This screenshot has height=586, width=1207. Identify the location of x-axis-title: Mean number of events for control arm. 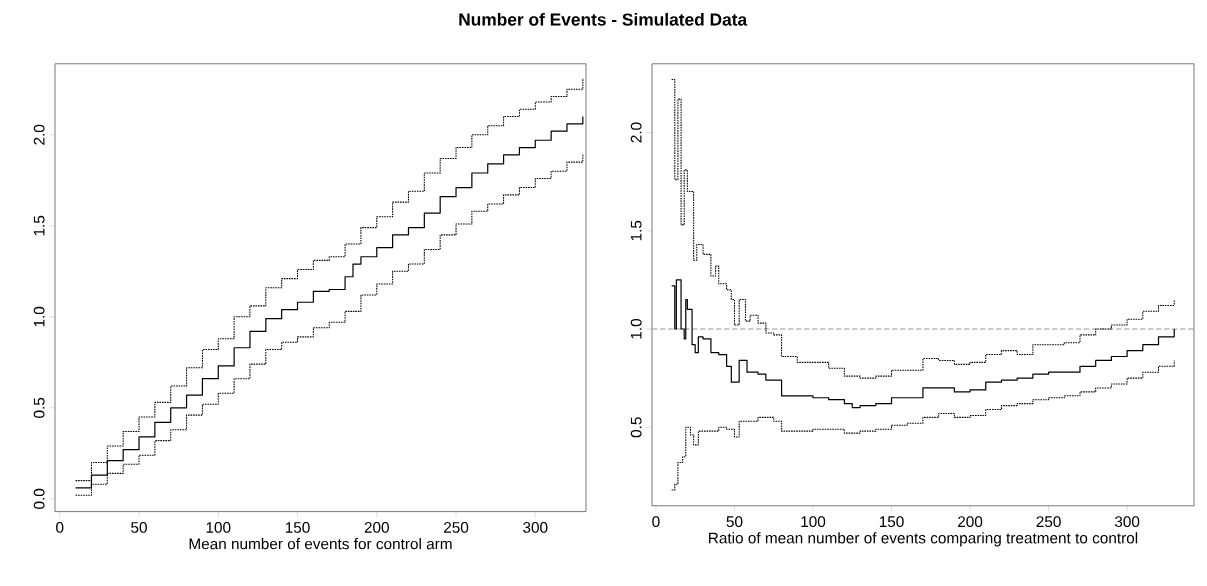
(320, 544).